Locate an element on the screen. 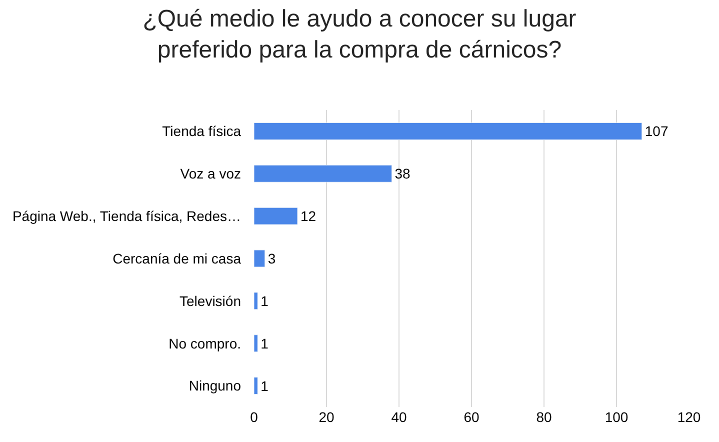 This screenshot has width=719, height=442. x-tick-label: 100 is located at coordinates (616, 417).